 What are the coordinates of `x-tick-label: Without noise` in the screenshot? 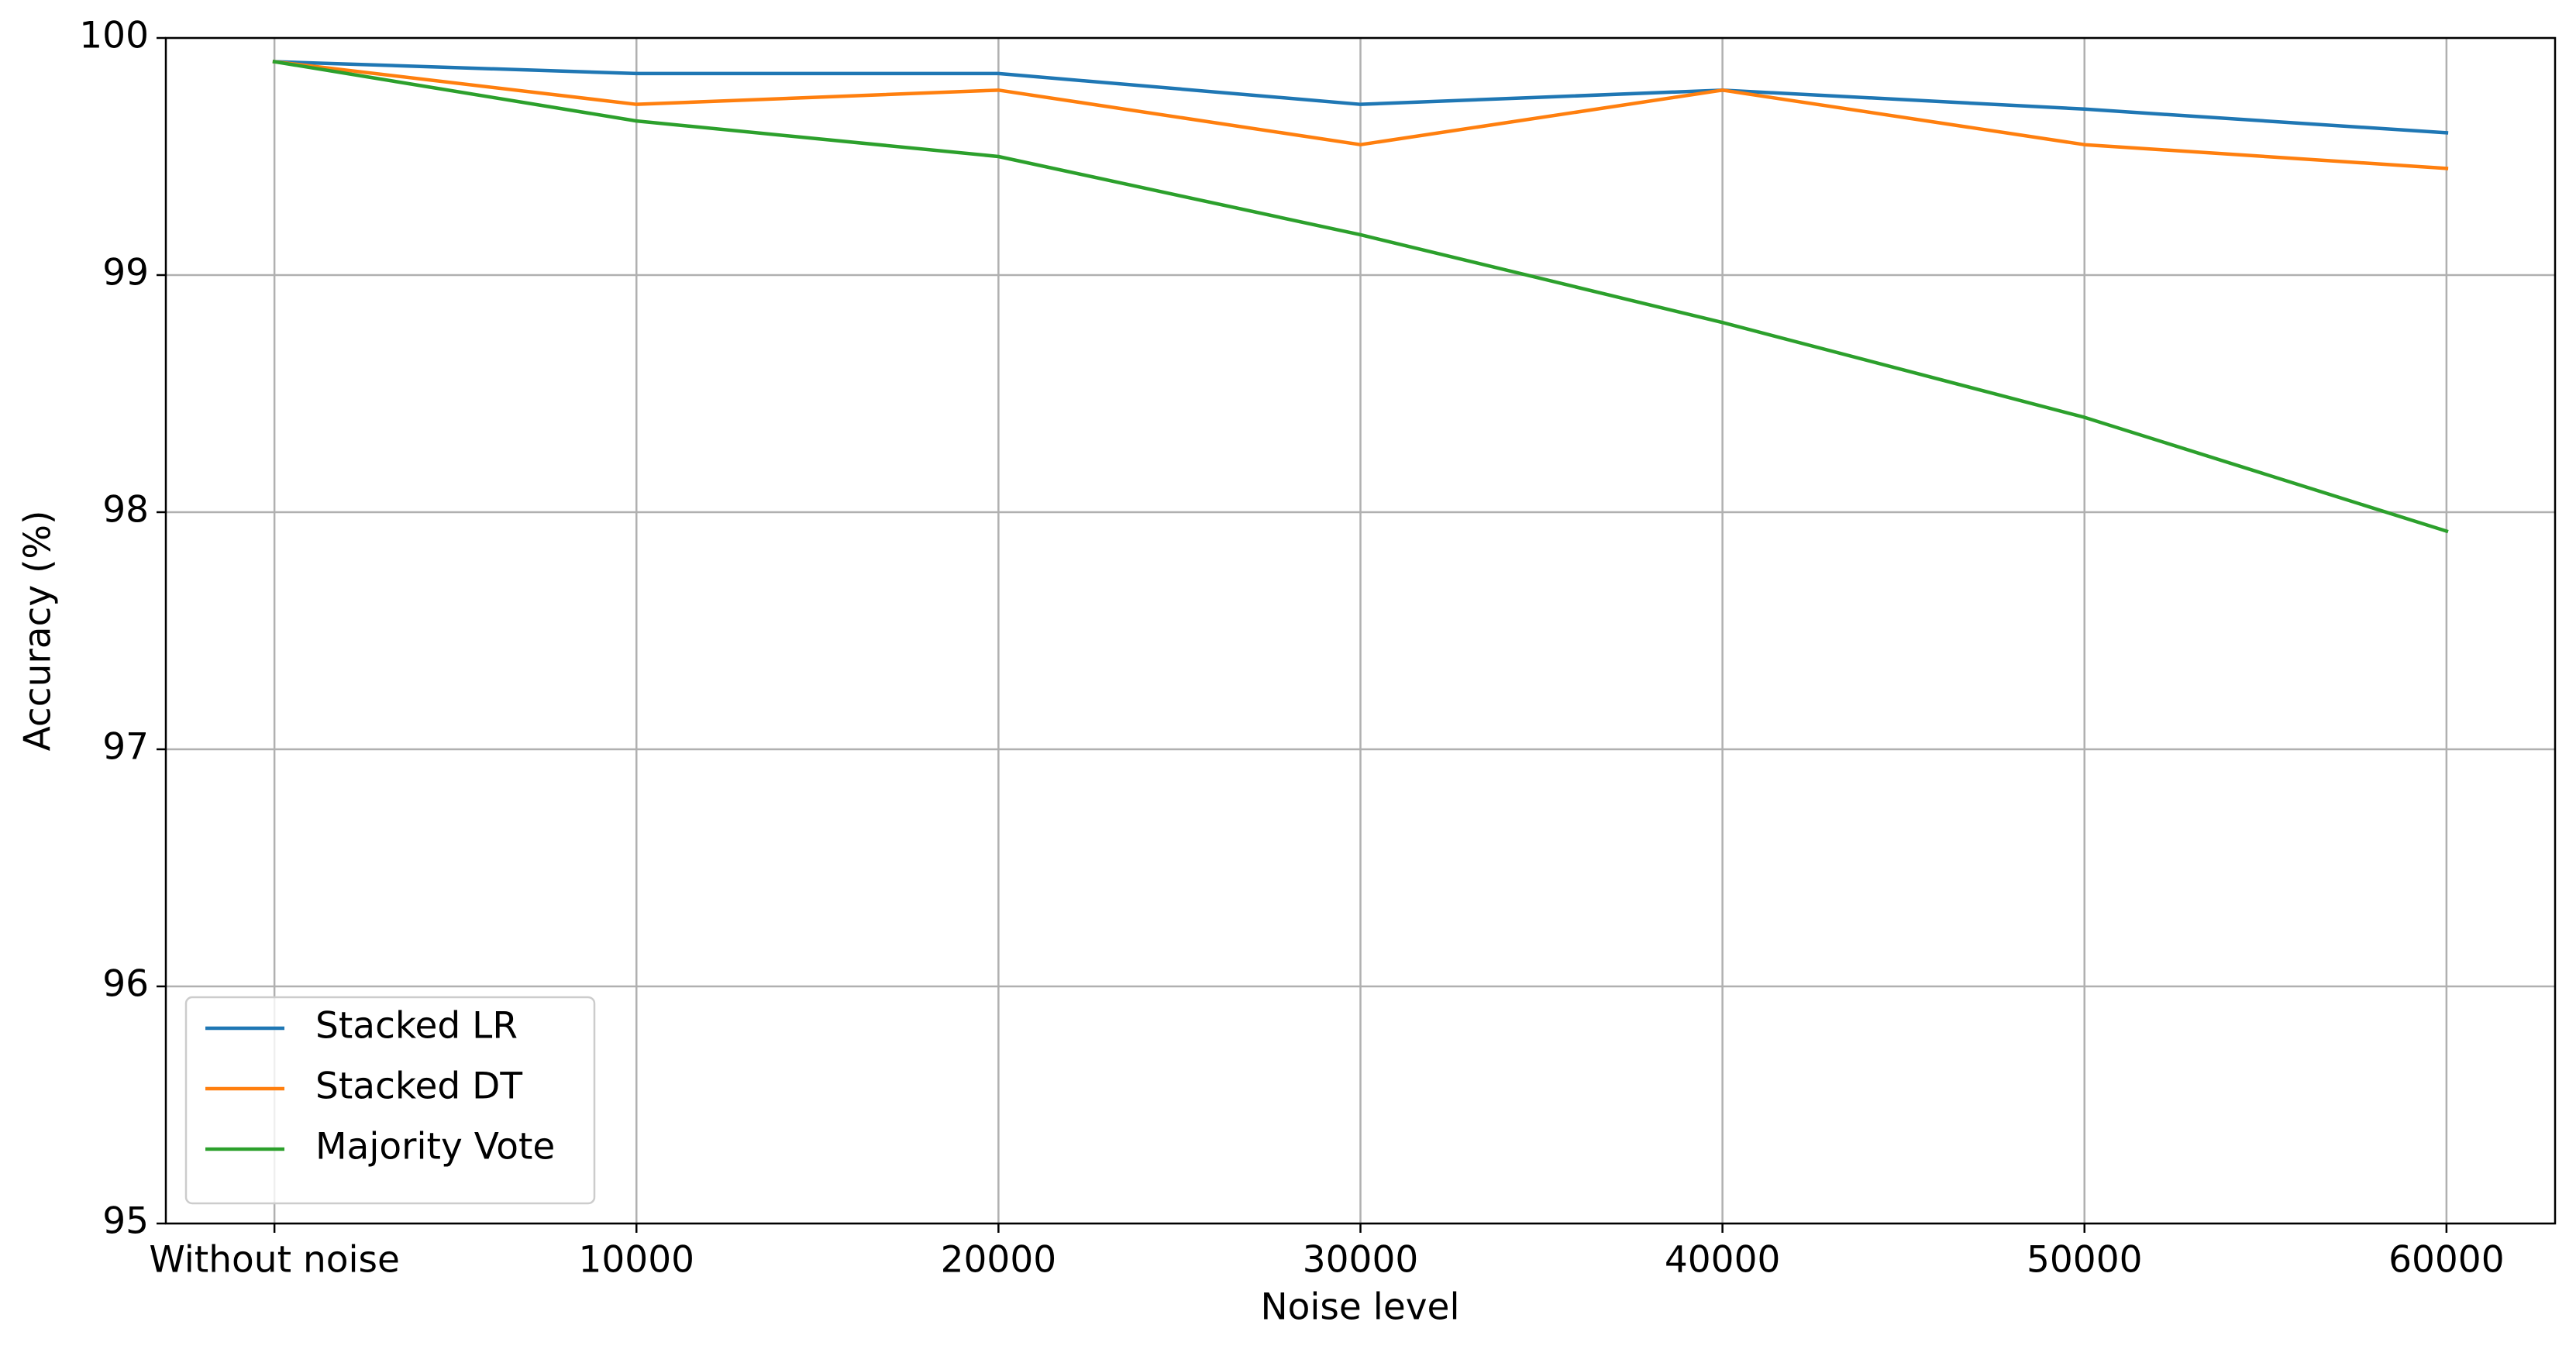 It's located at (274, 1260).